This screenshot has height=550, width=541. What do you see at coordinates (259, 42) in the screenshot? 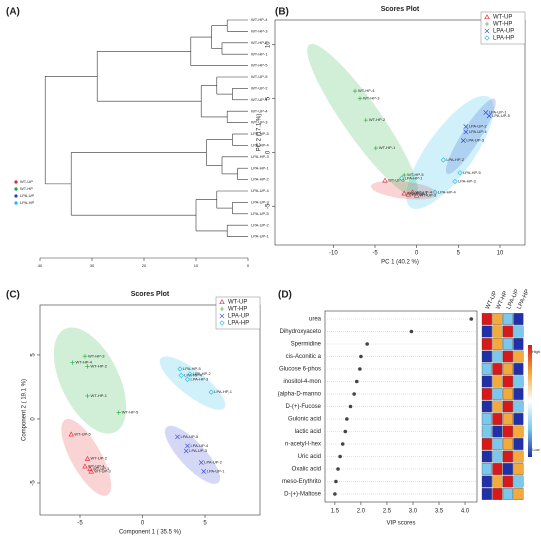
I see `leaf-label: WT-HP-2` at bounding box center [259, 42].